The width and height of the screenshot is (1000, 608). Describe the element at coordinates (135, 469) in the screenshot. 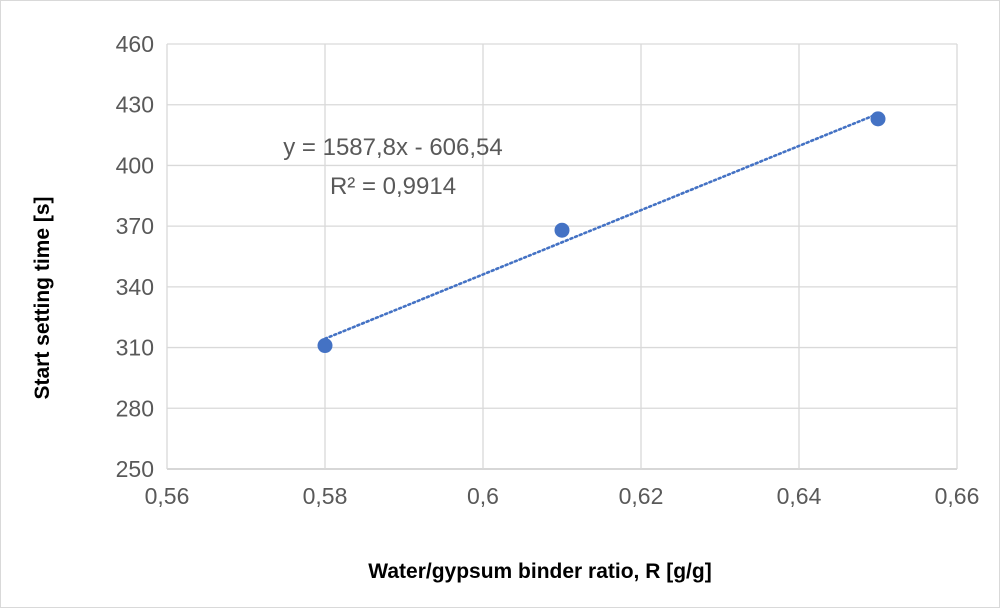

I see `y-tick-label: 250` at that location.